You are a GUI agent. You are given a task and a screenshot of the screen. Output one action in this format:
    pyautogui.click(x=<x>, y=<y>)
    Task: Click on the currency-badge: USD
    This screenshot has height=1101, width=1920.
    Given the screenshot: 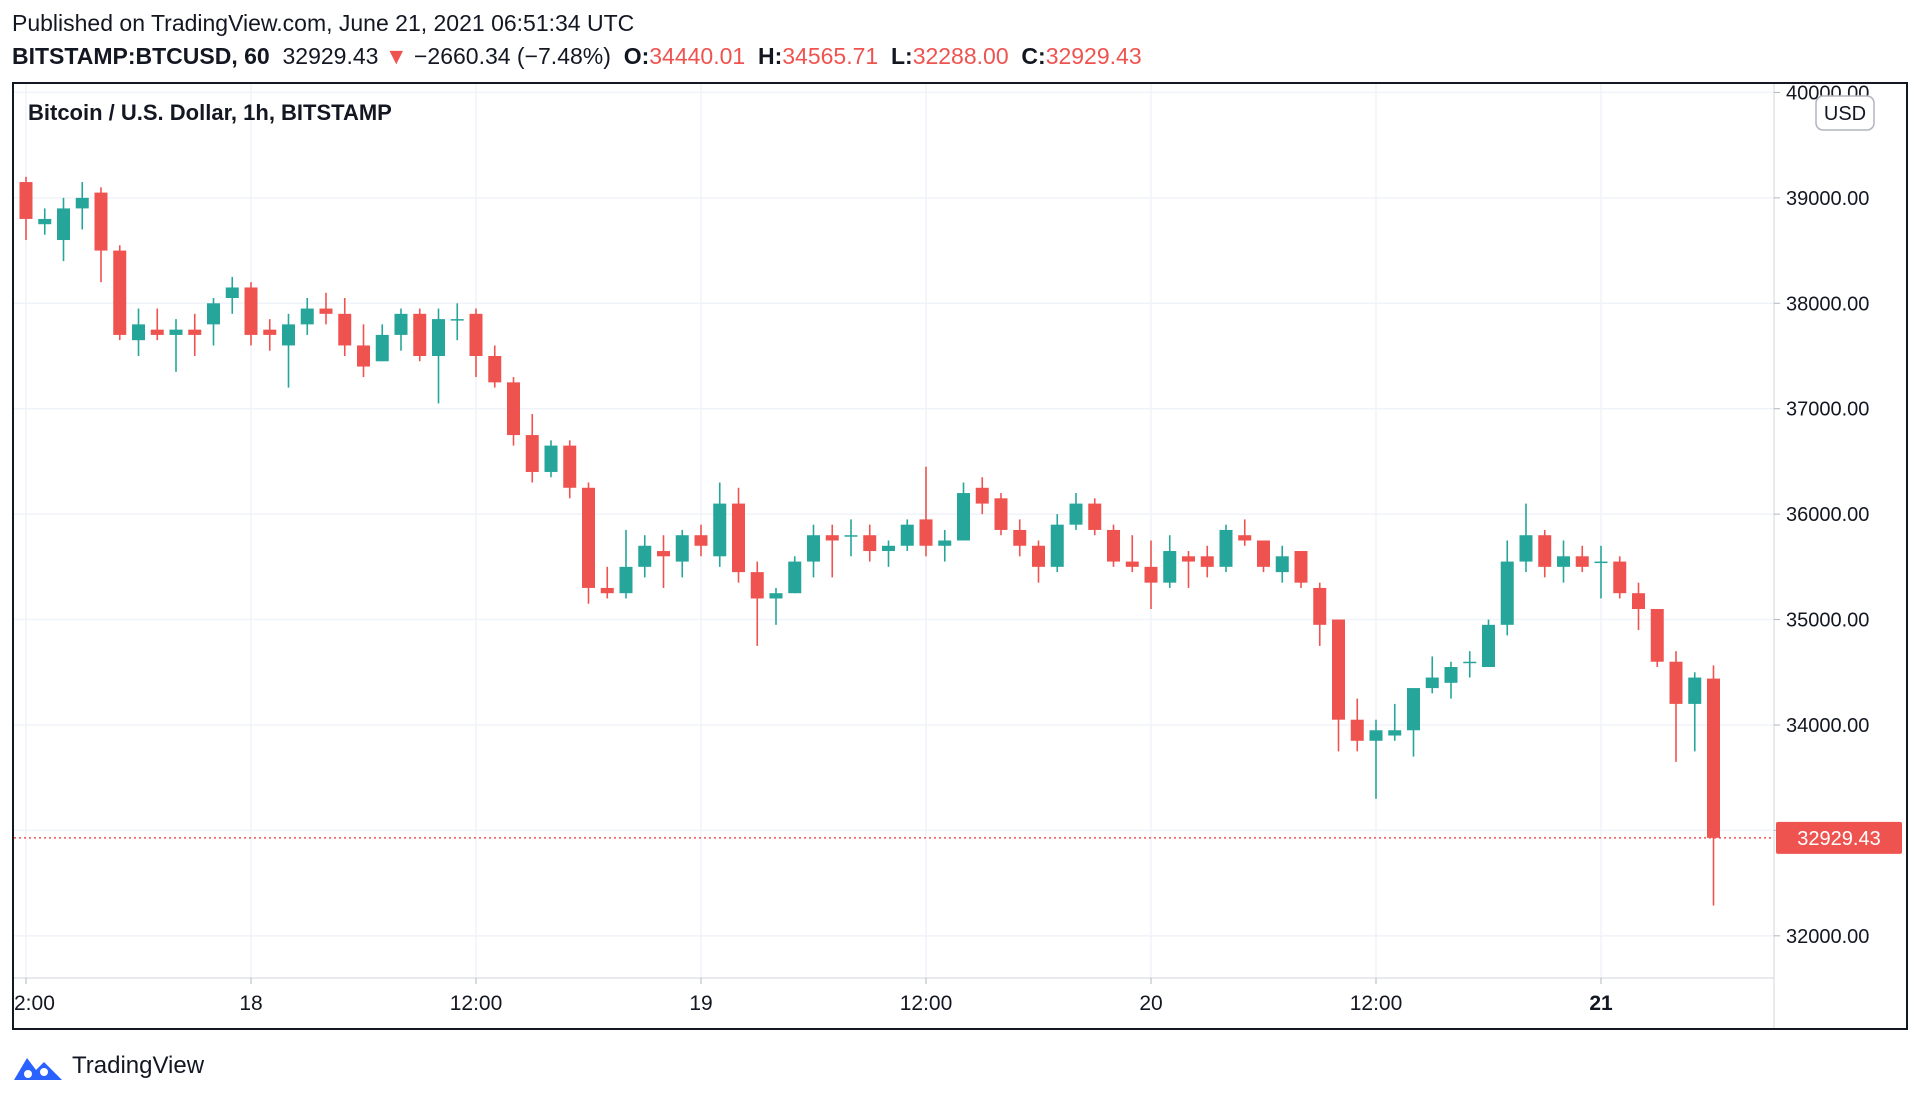 What is the action you would take?
    pyautogui.click(x=1845, y=113)
    